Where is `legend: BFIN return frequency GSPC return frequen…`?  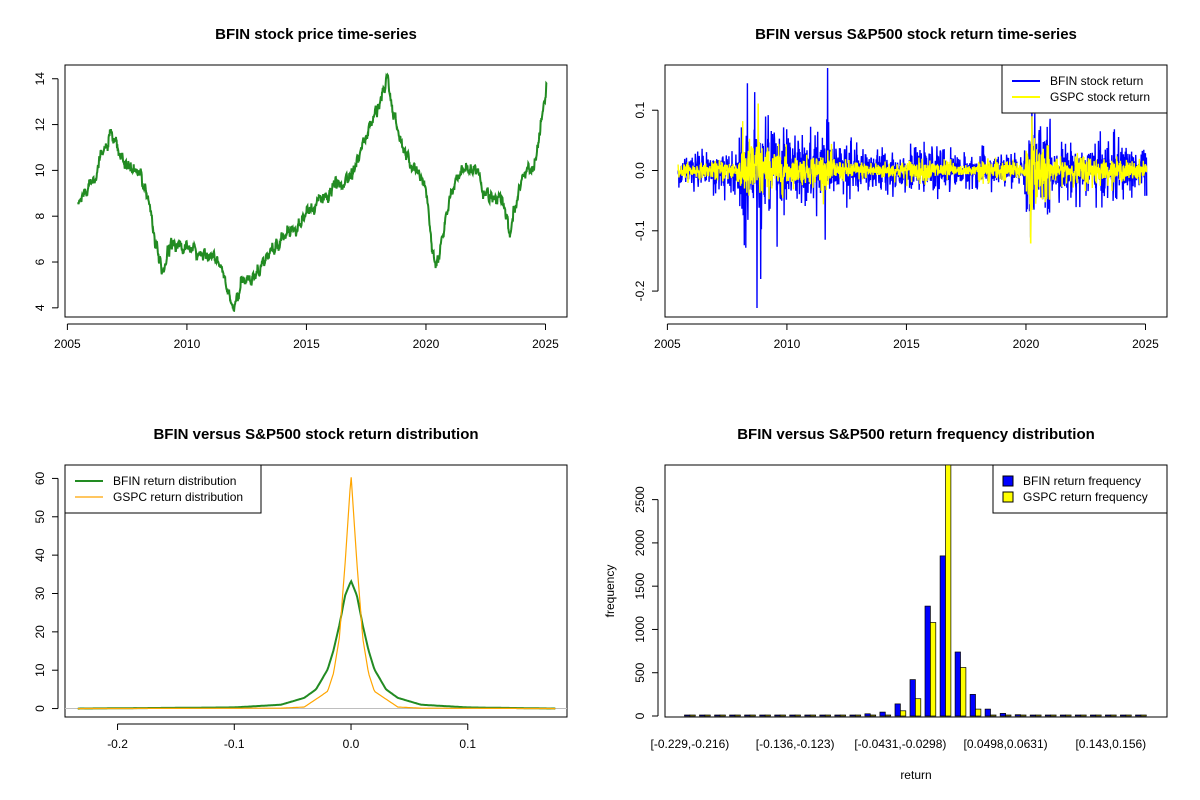
legend: BFIN return frequency GSPC return frequen… is located at coordinates (1080, 489).